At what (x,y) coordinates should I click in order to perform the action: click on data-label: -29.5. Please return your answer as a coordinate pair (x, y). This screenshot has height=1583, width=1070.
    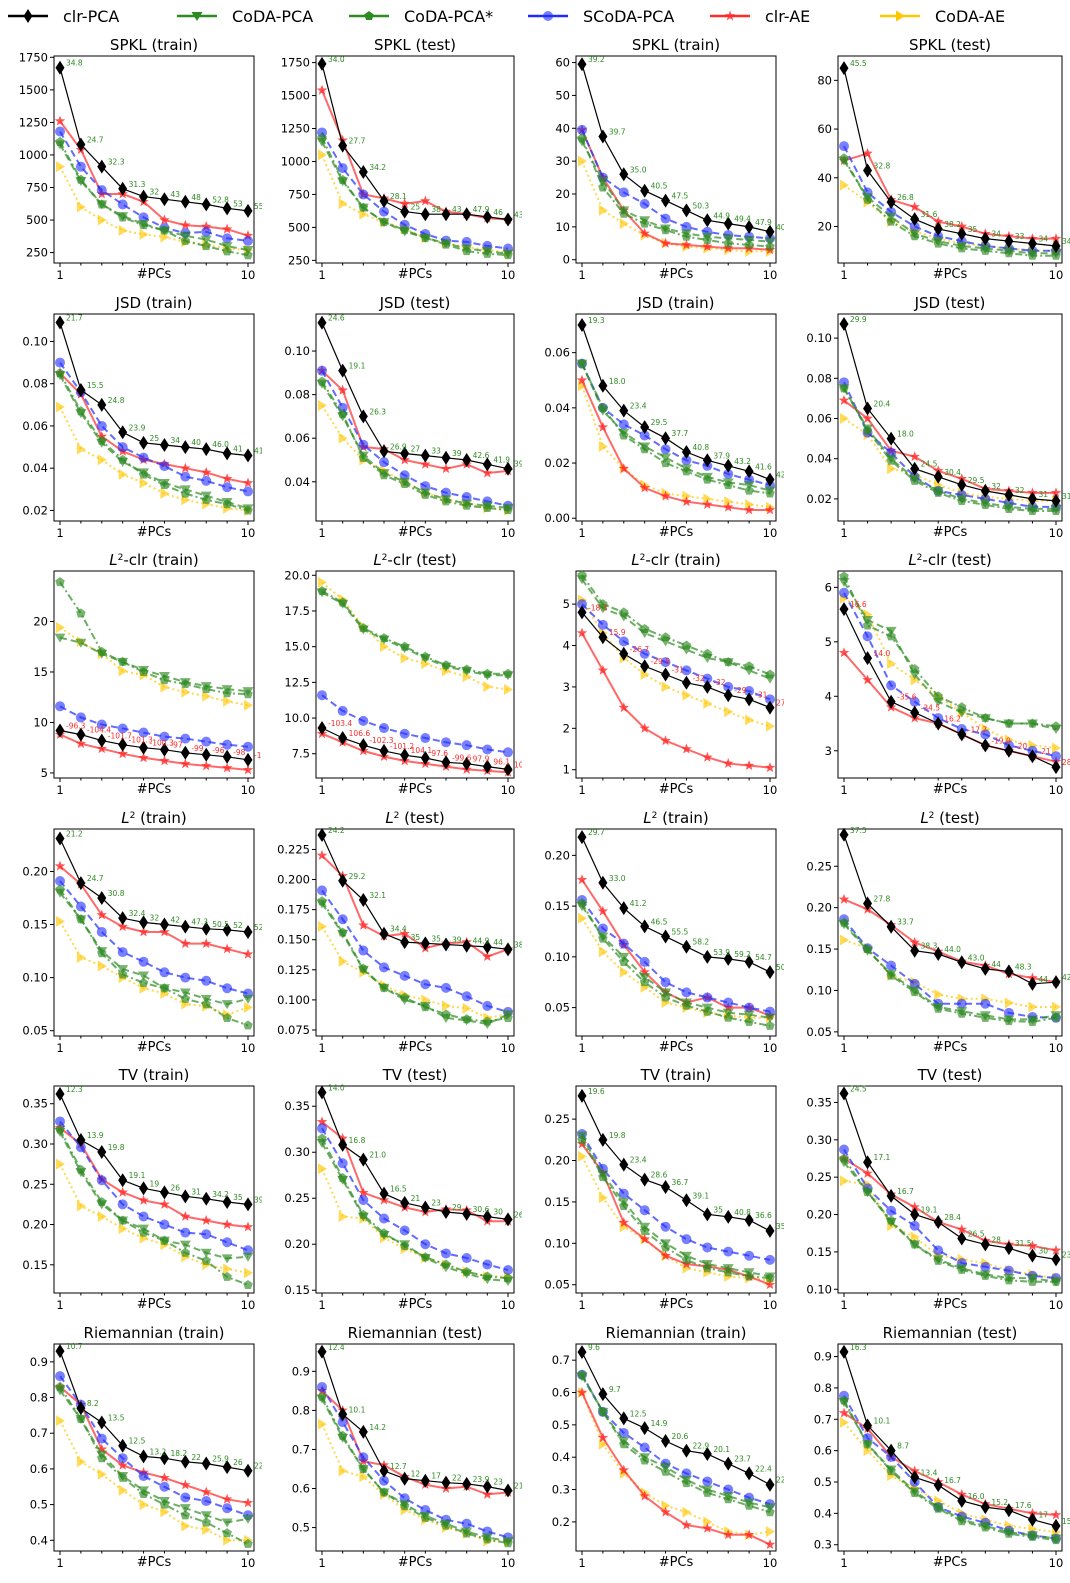
    Looking at the image, I should click on (661, 661).